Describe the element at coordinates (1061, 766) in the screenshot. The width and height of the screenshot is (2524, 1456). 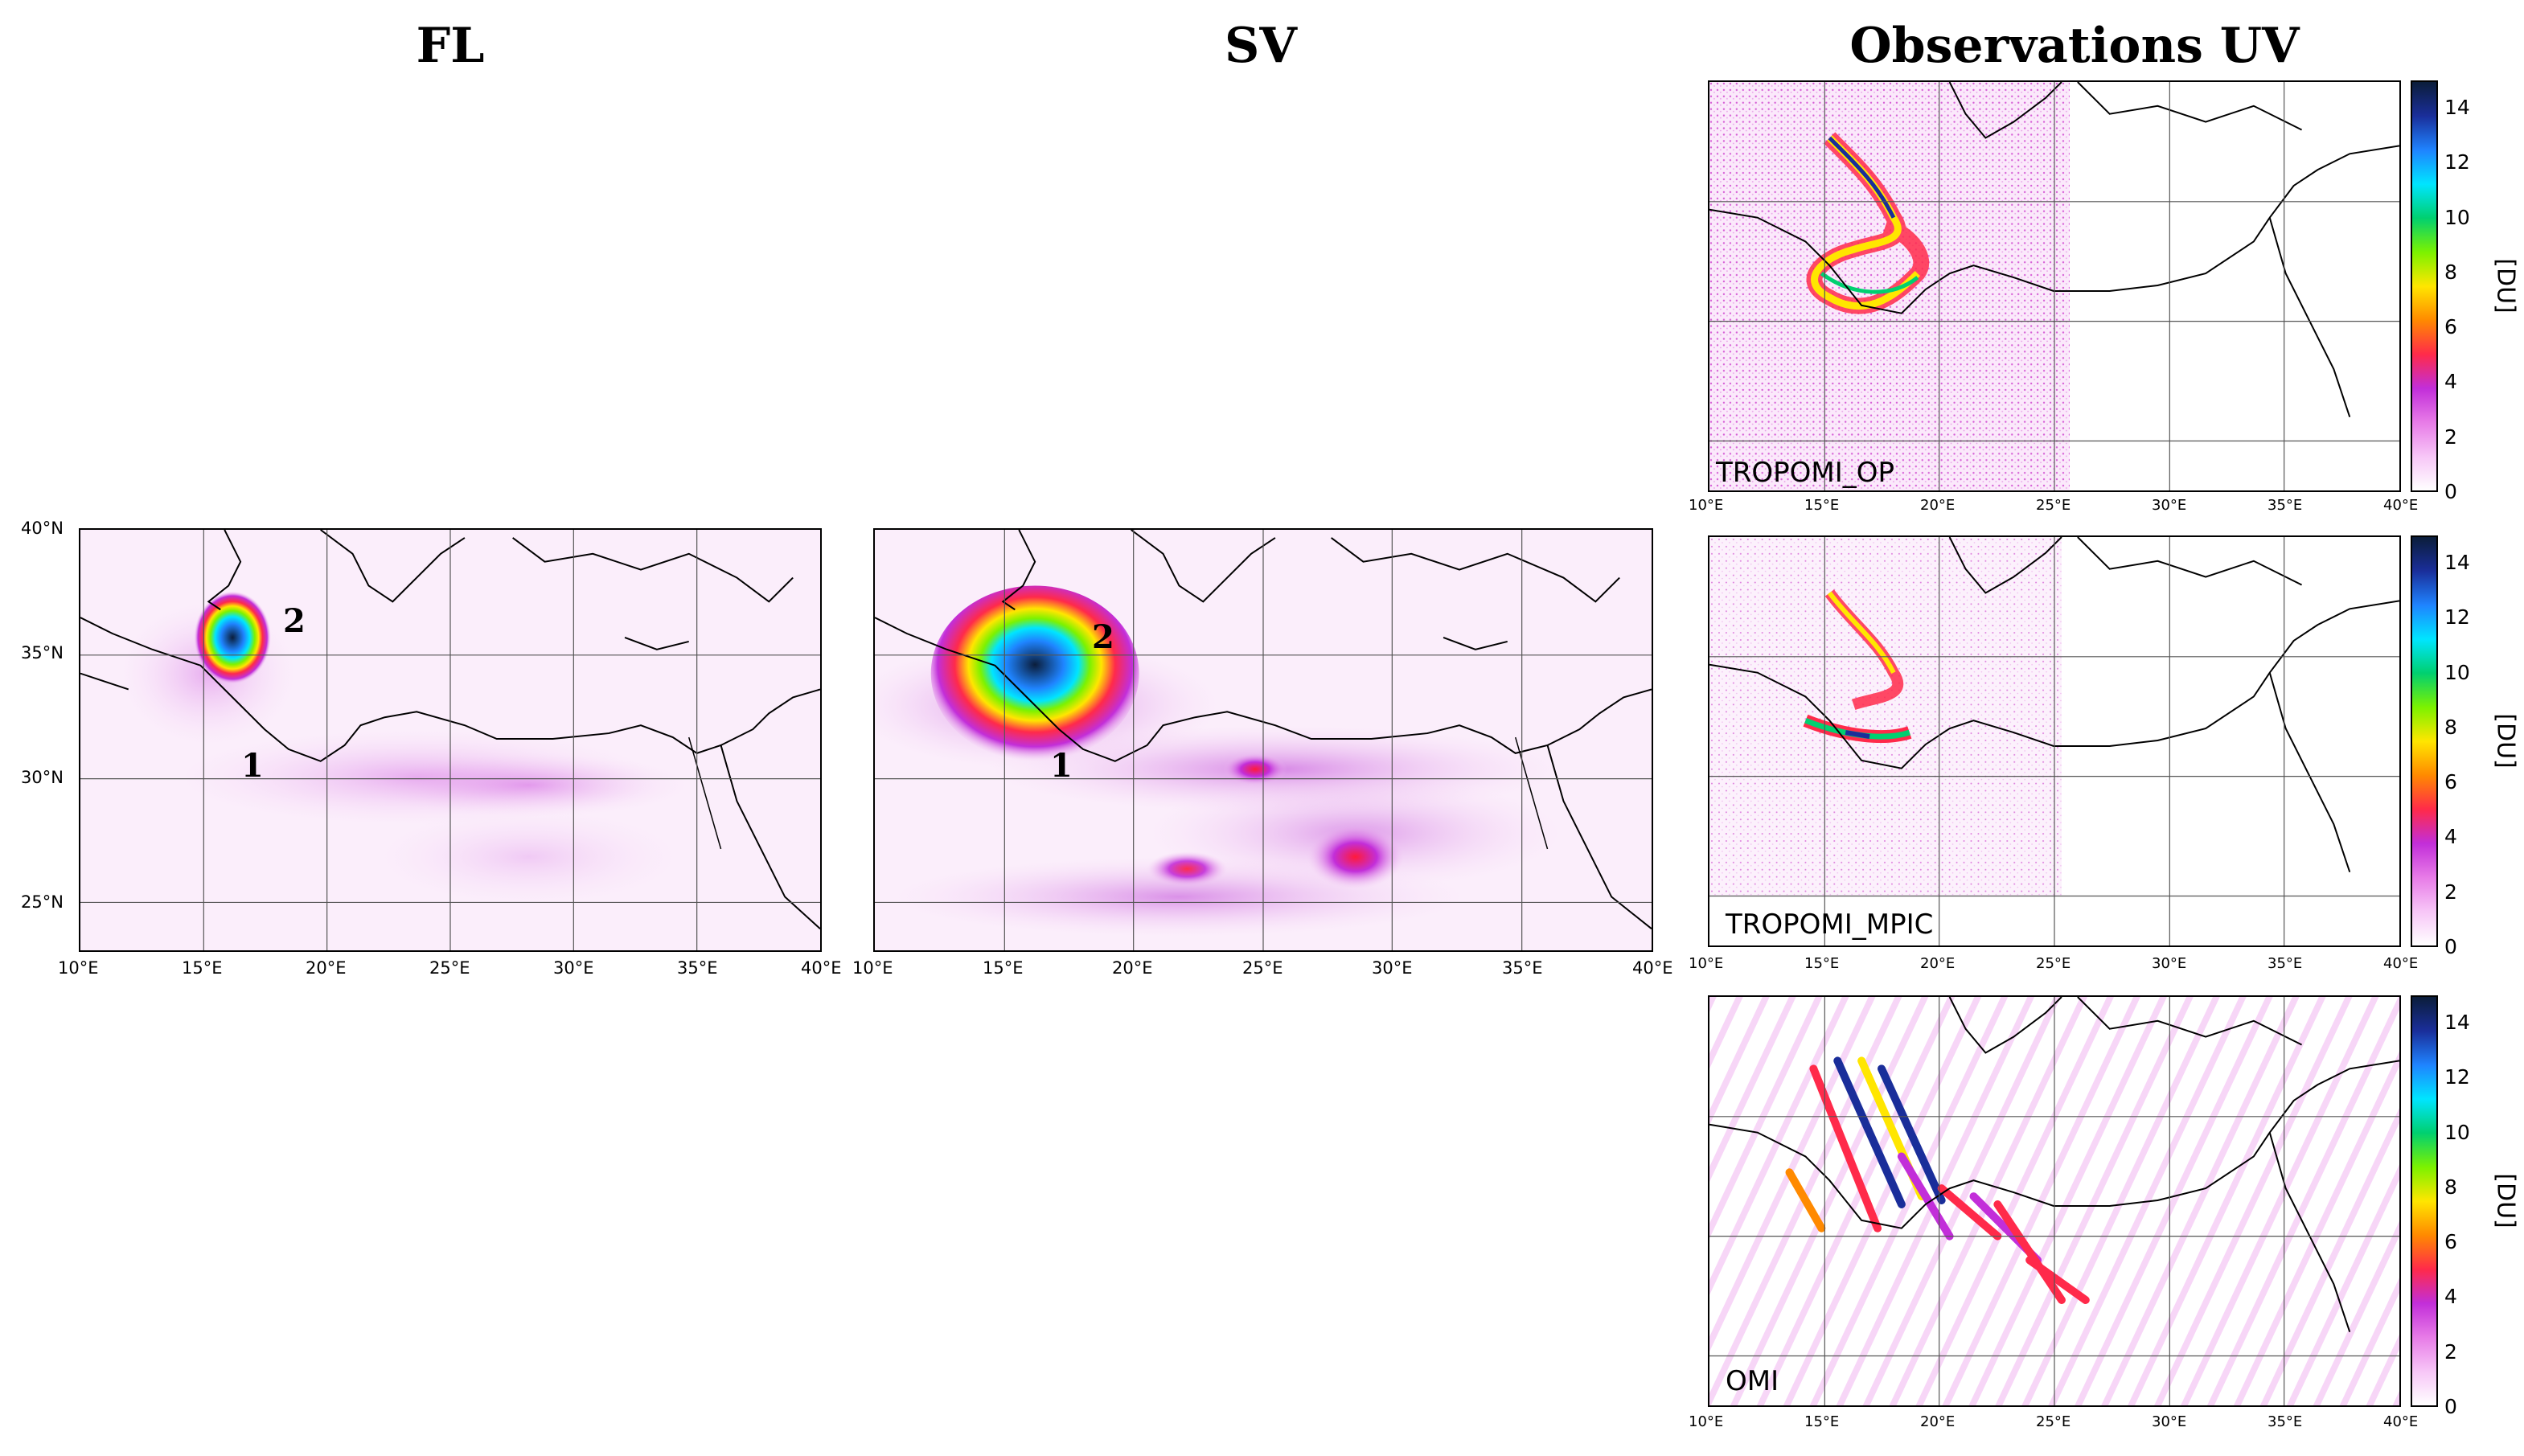
I see `marker-1-sv: 1` at that location.